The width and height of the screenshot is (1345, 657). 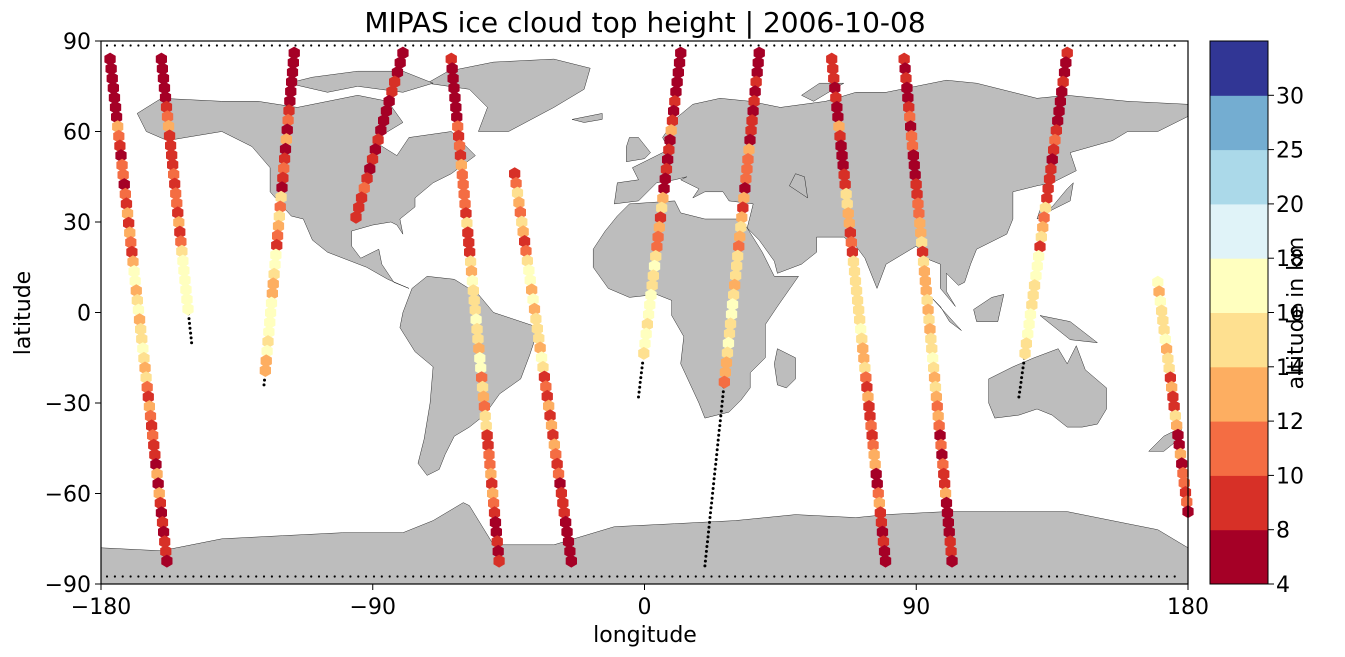 I want to click on y-axis: −90 −60 −30 0 30 60 90, so click(x=73, y=314).